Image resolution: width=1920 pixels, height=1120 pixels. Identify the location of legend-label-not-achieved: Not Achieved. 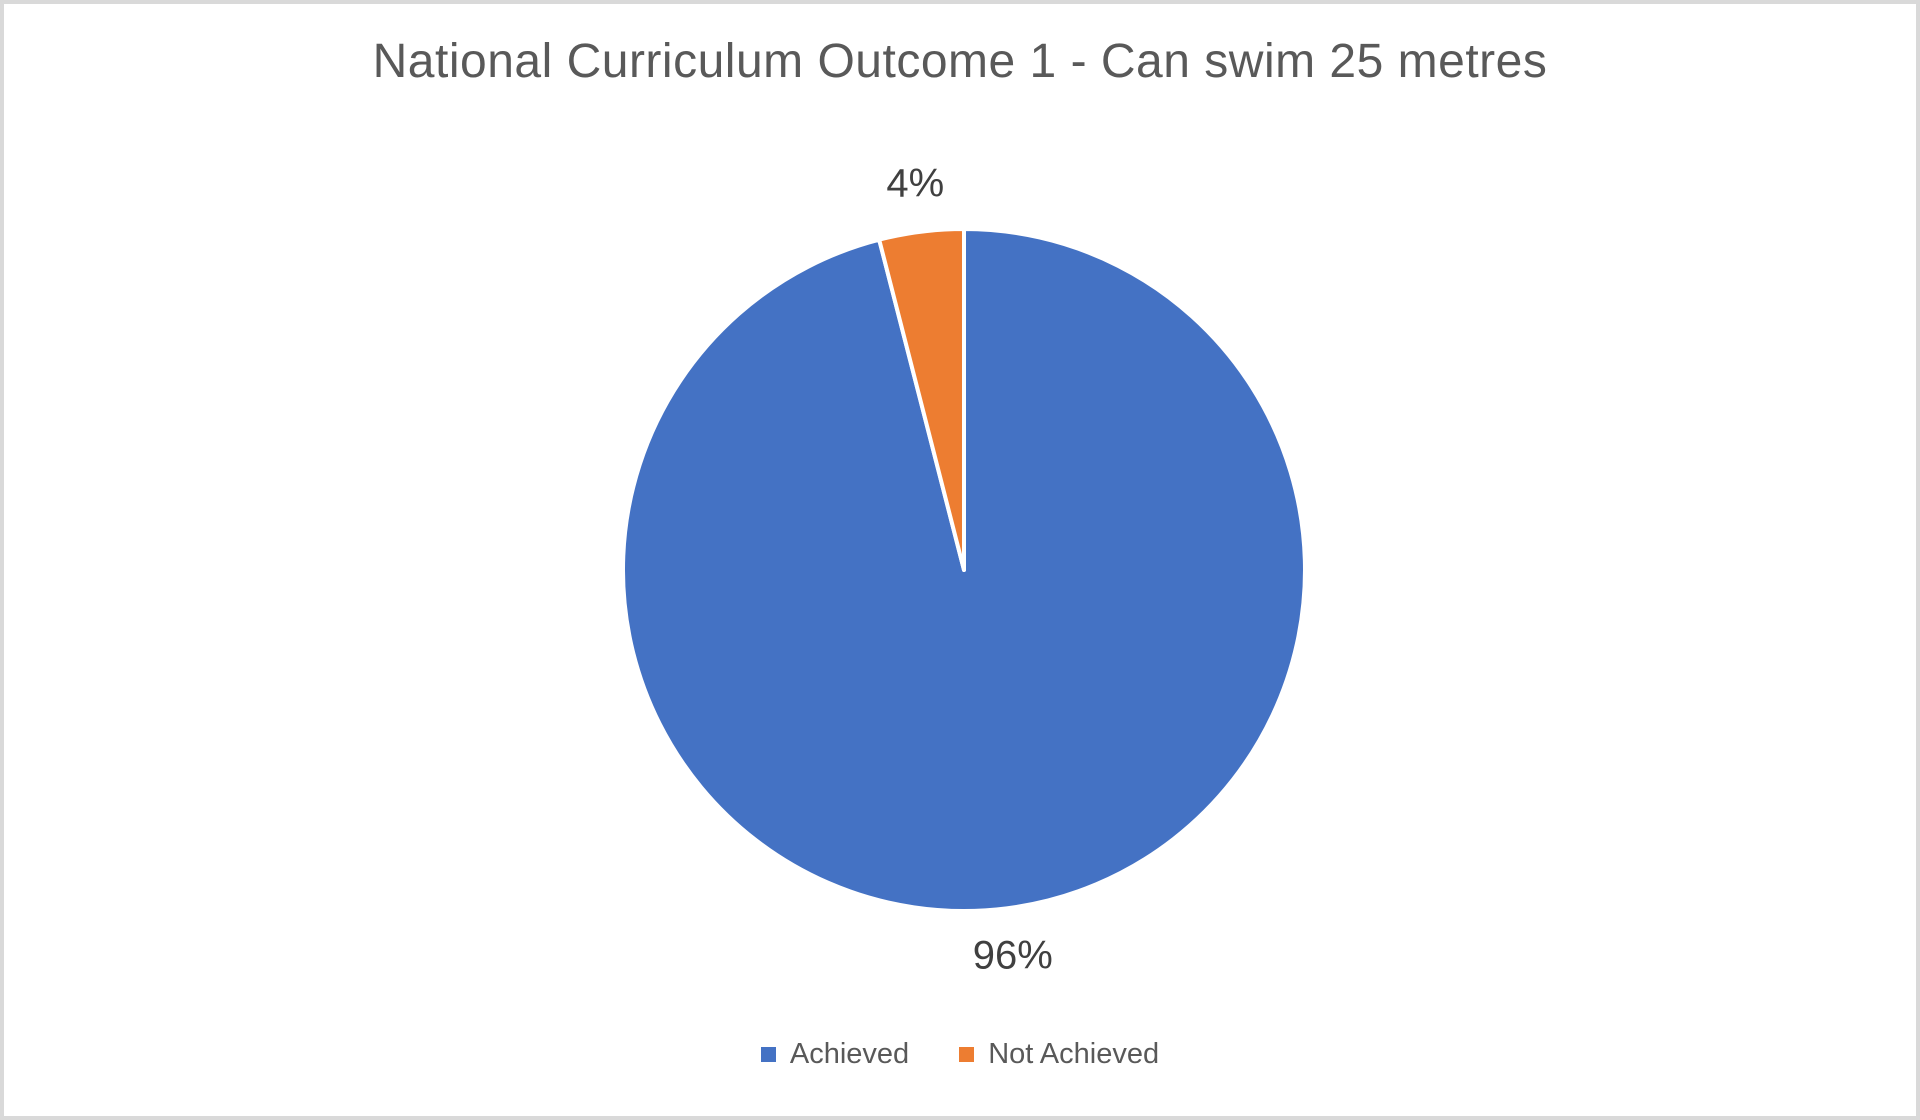
(1074, 1054).